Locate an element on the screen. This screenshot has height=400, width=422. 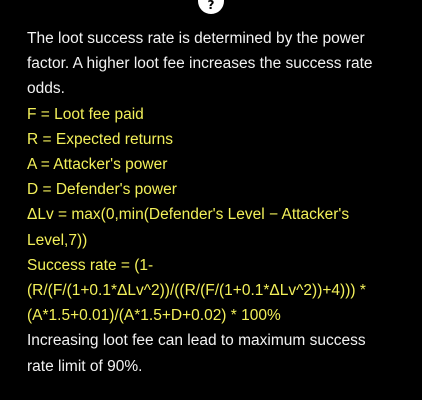
question-mark-icon: ? is located at coordinates (211, 6).